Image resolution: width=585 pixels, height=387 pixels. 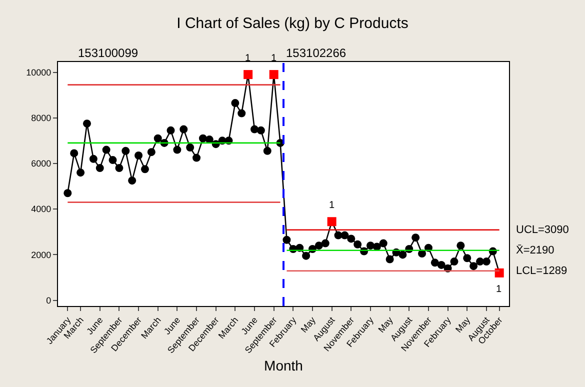 I want to click on x-axis-title: Month, so click(x=283, y=366).